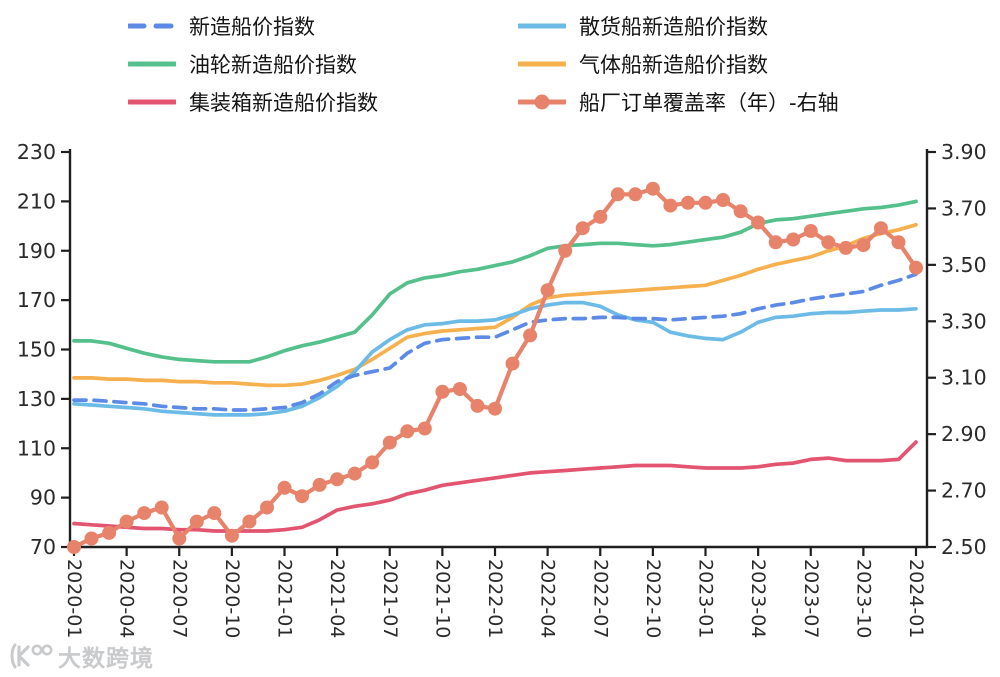 This screenshot has height=677, width=1000. I want to click on legend-item-order_coverage: 船厂订单覆盖率（年）-右轴, so click(678, 101).